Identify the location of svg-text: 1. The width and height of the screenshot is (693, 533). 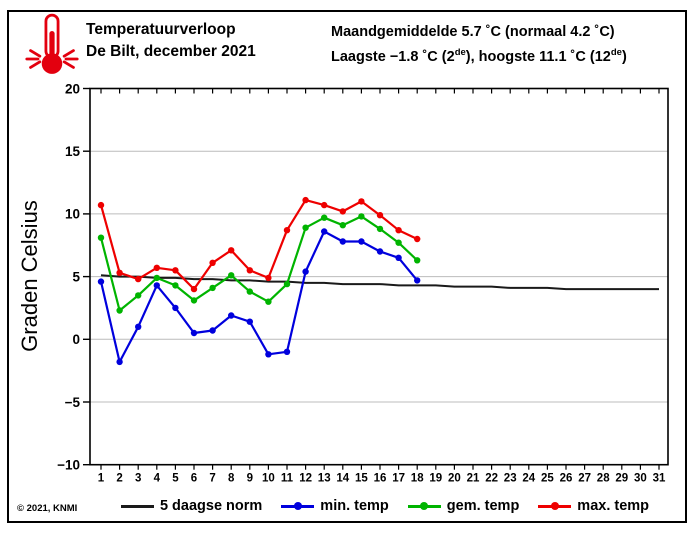
(101, 479).